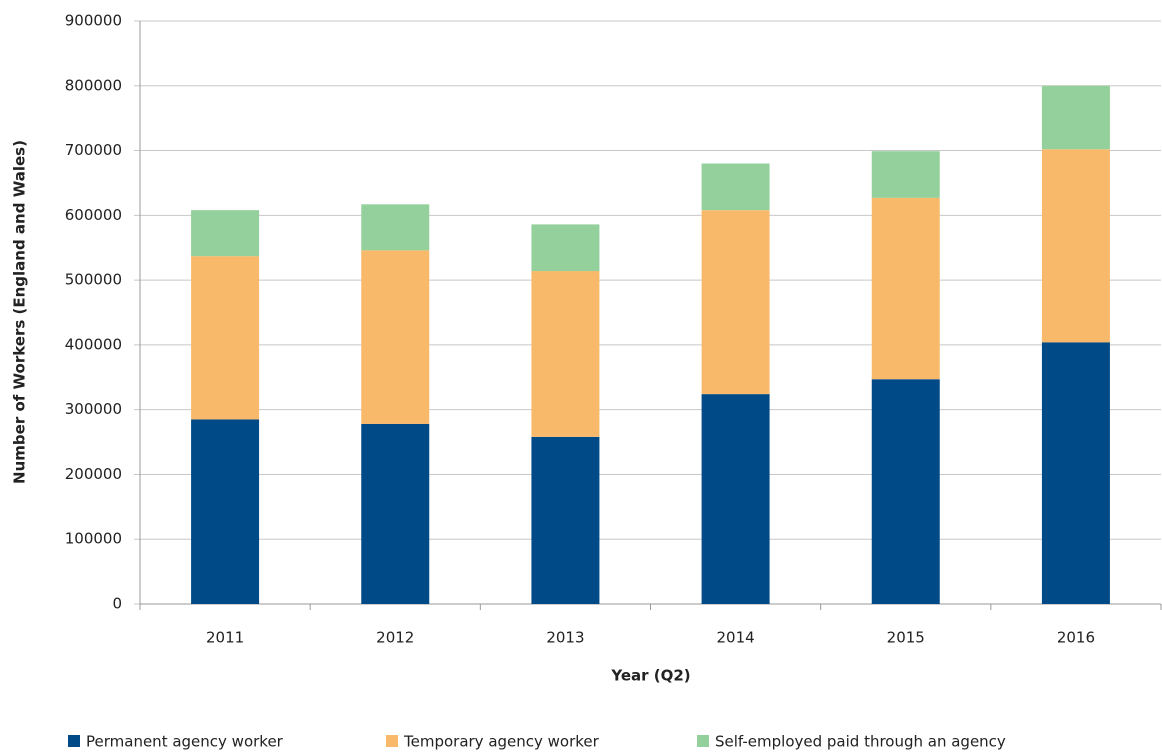 The width and height of the screenshot is (1162, 752). What do you see at coordinates (735, 638) in the screenshot?
I see `x-tick-label: 2014` at bounding box center [735, 638].